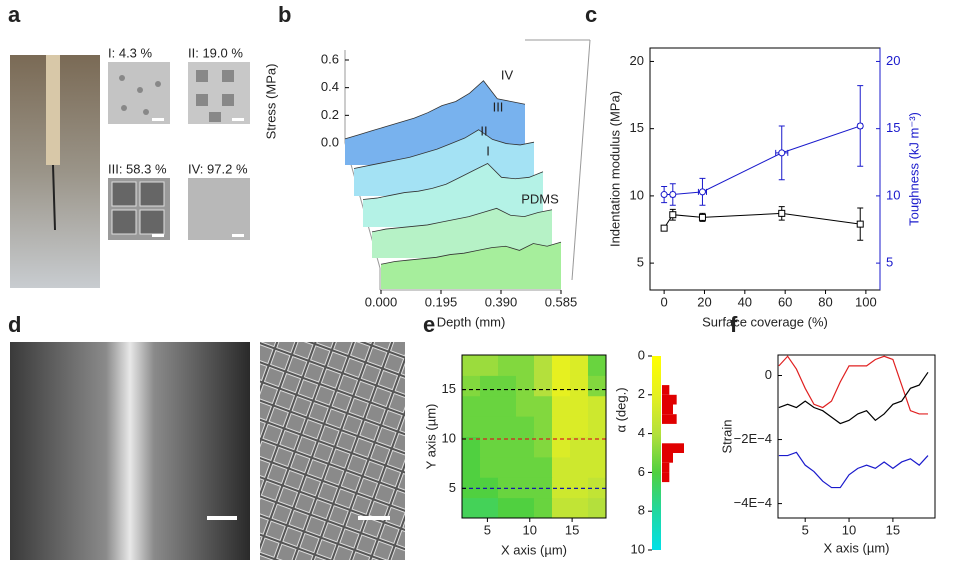 The width and height of the screenshot is (978, 562). What do you see at coordinates (641, 393) in the screenshot?
I see `colorbar-tick-label: 2` at bounding box center [641, 393].